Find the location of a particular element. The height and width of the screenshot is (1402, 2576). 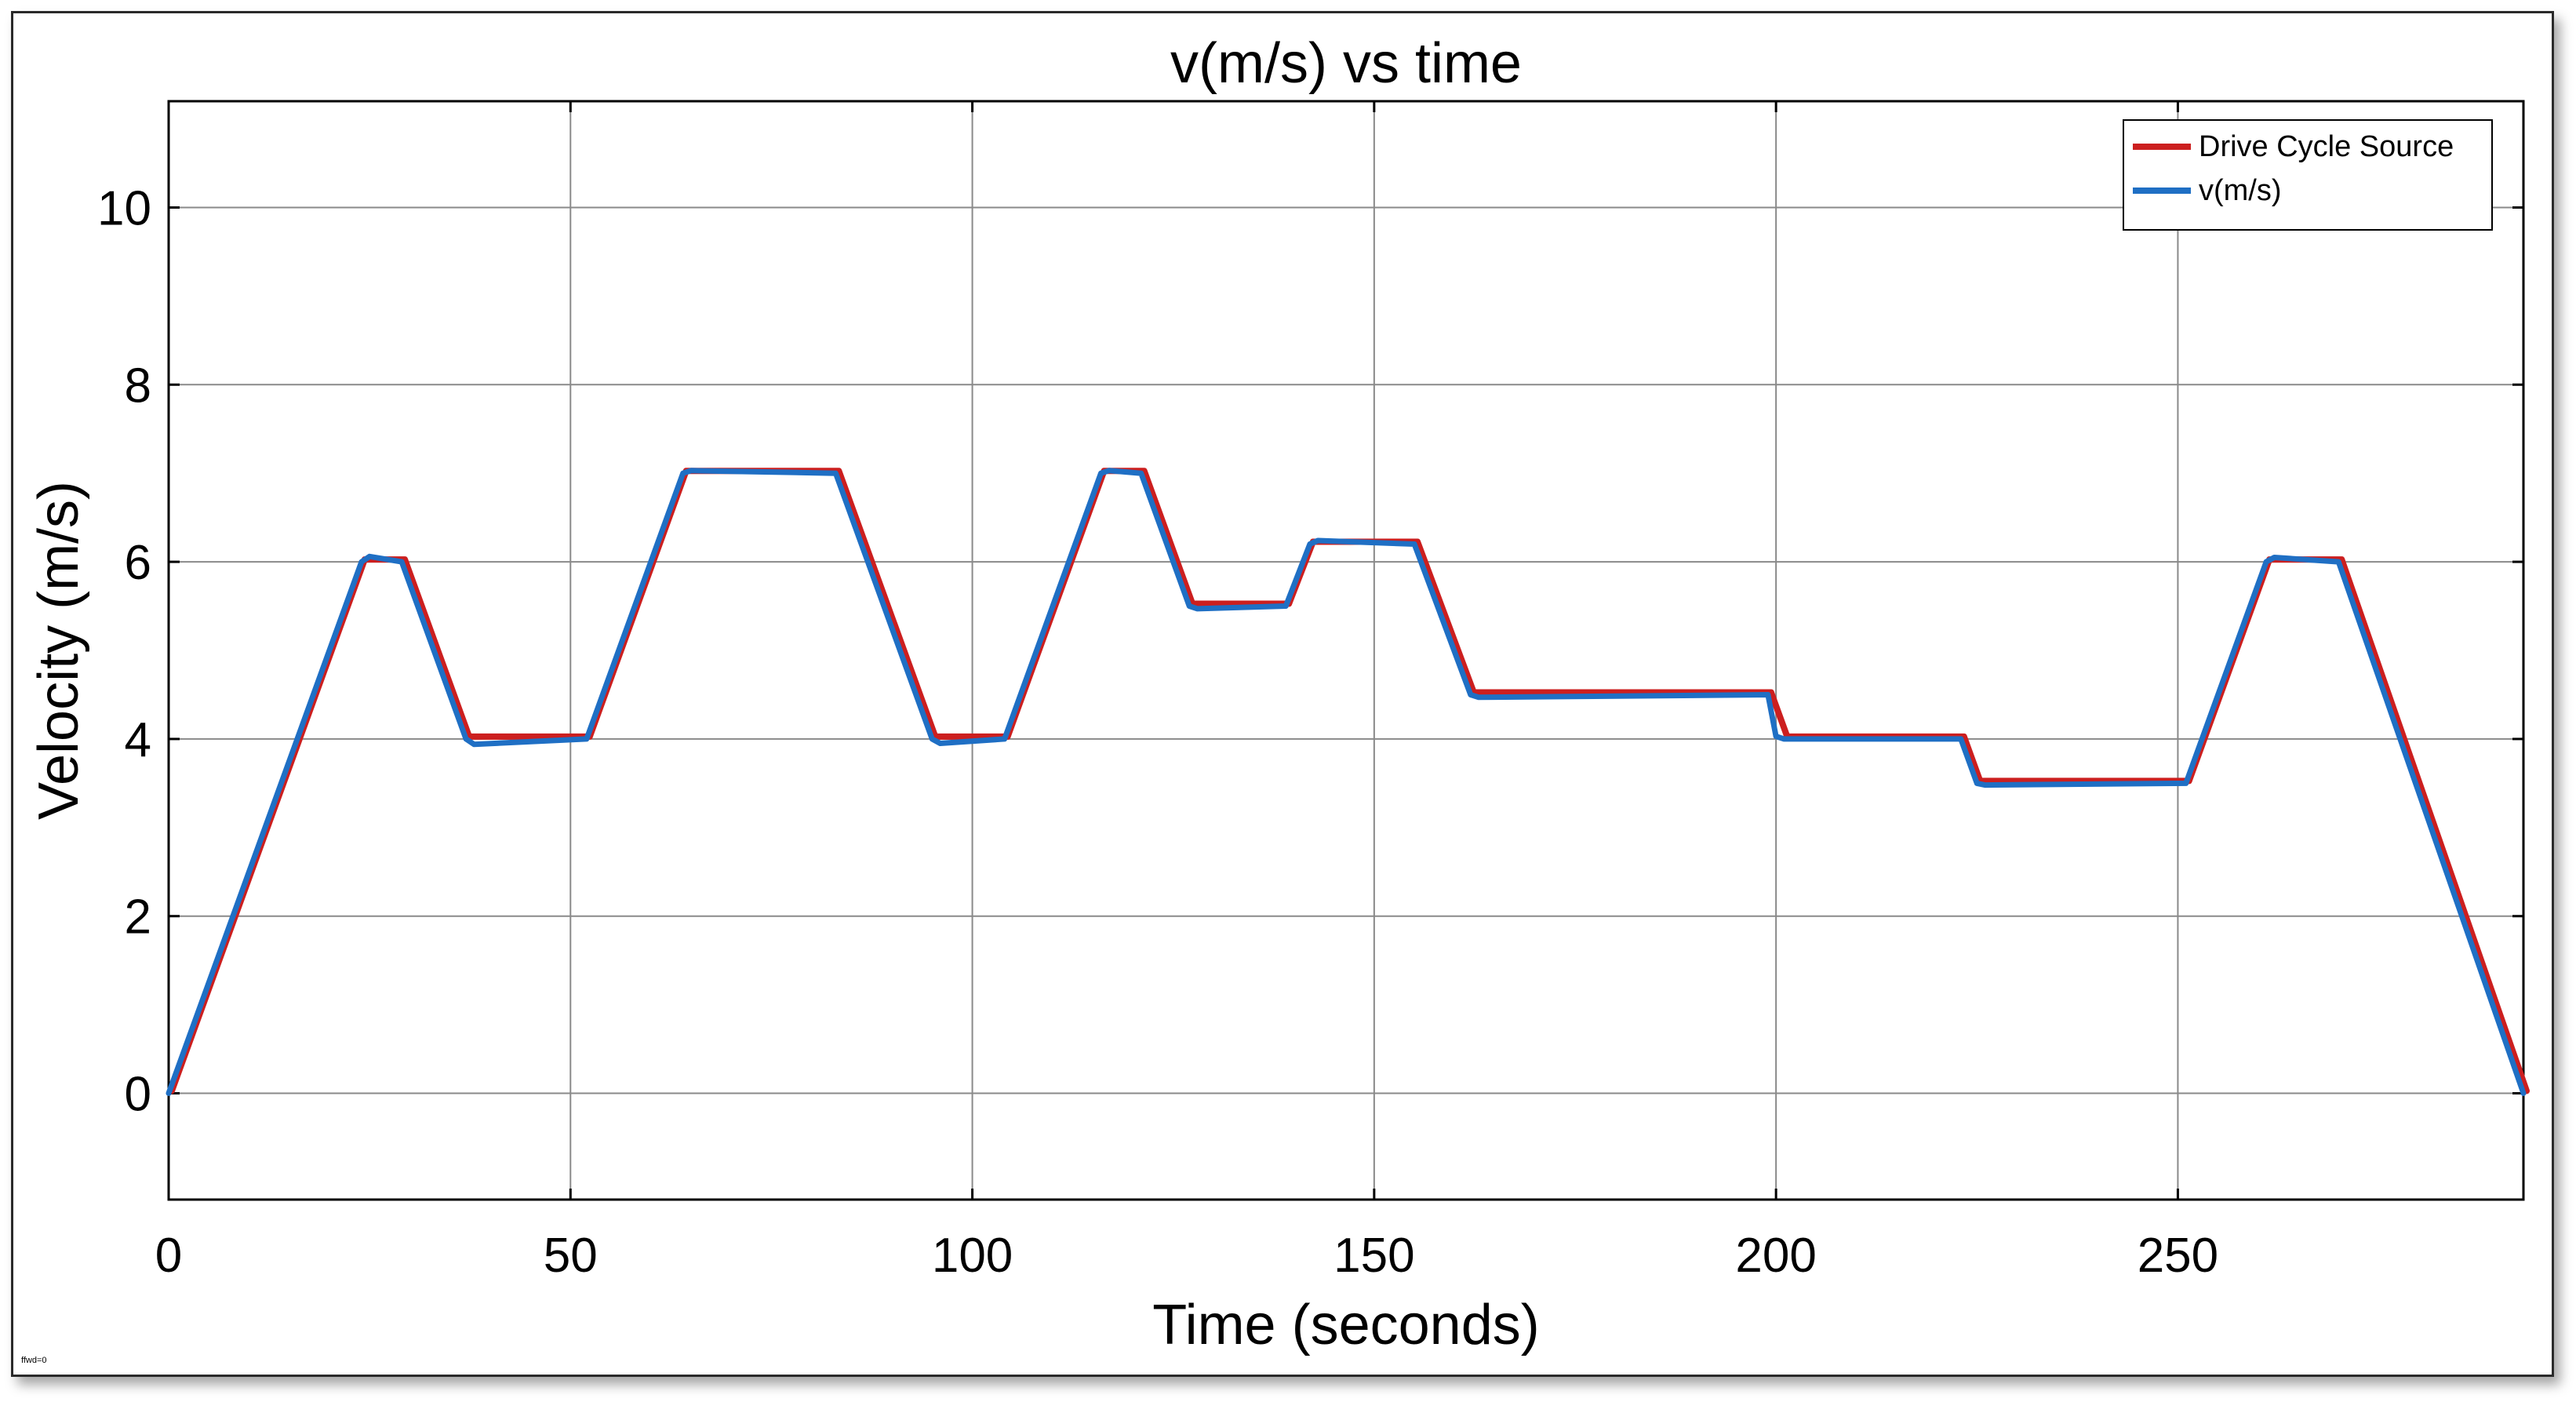

x-axis-label: Time (seconds) is located at coordinates (1345, 1325).